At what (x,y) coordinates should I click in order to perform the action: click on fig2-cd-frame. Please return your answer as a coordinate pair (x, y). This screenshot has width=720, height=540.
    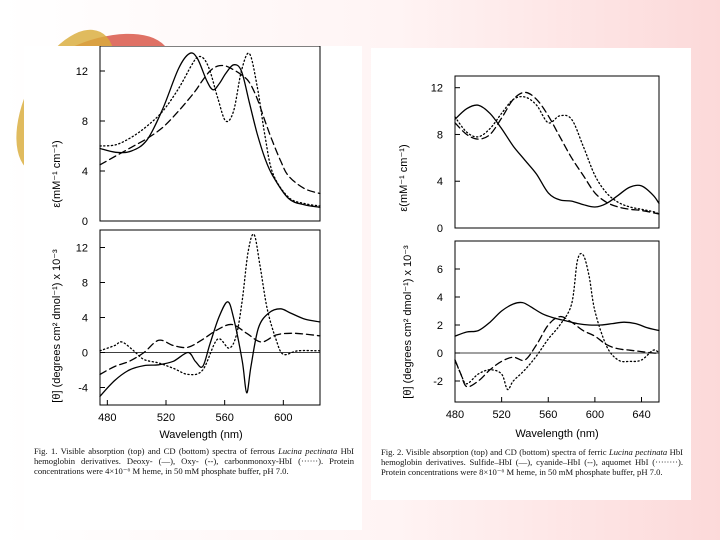
    Looking at the image, I should click on (557, 321).